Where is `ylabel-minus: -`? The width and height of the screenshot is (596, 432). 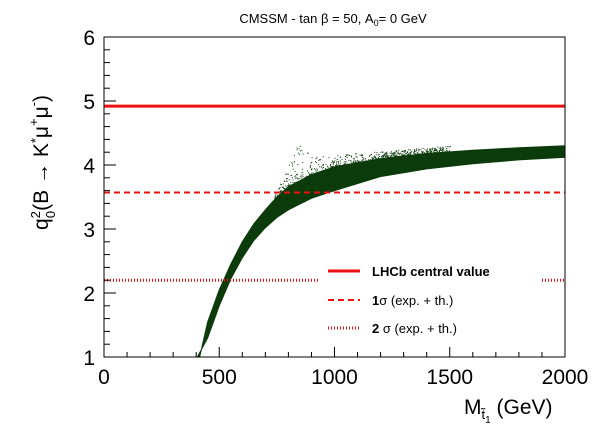 ylabel-minus: - is located at coordinates (33, 104).